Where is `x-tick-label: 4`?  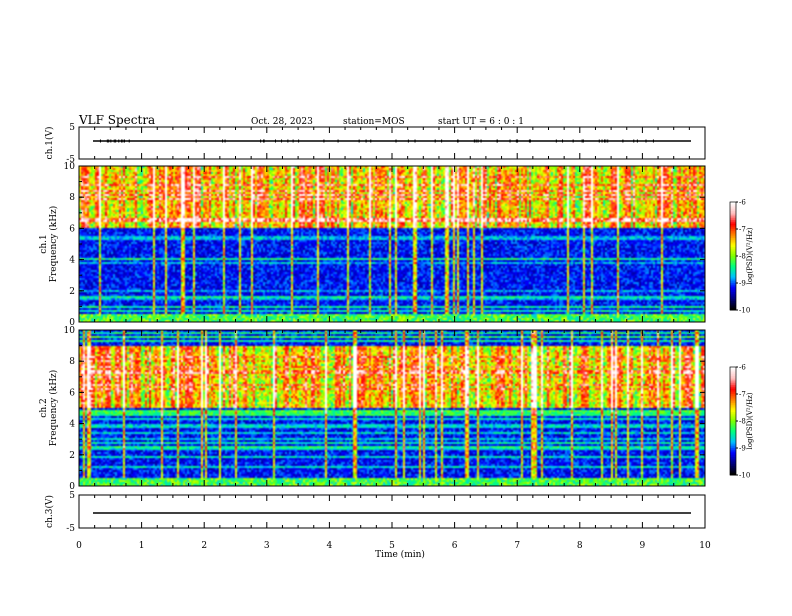
x-tick-label: 4 is located at coordinates (330, 546).